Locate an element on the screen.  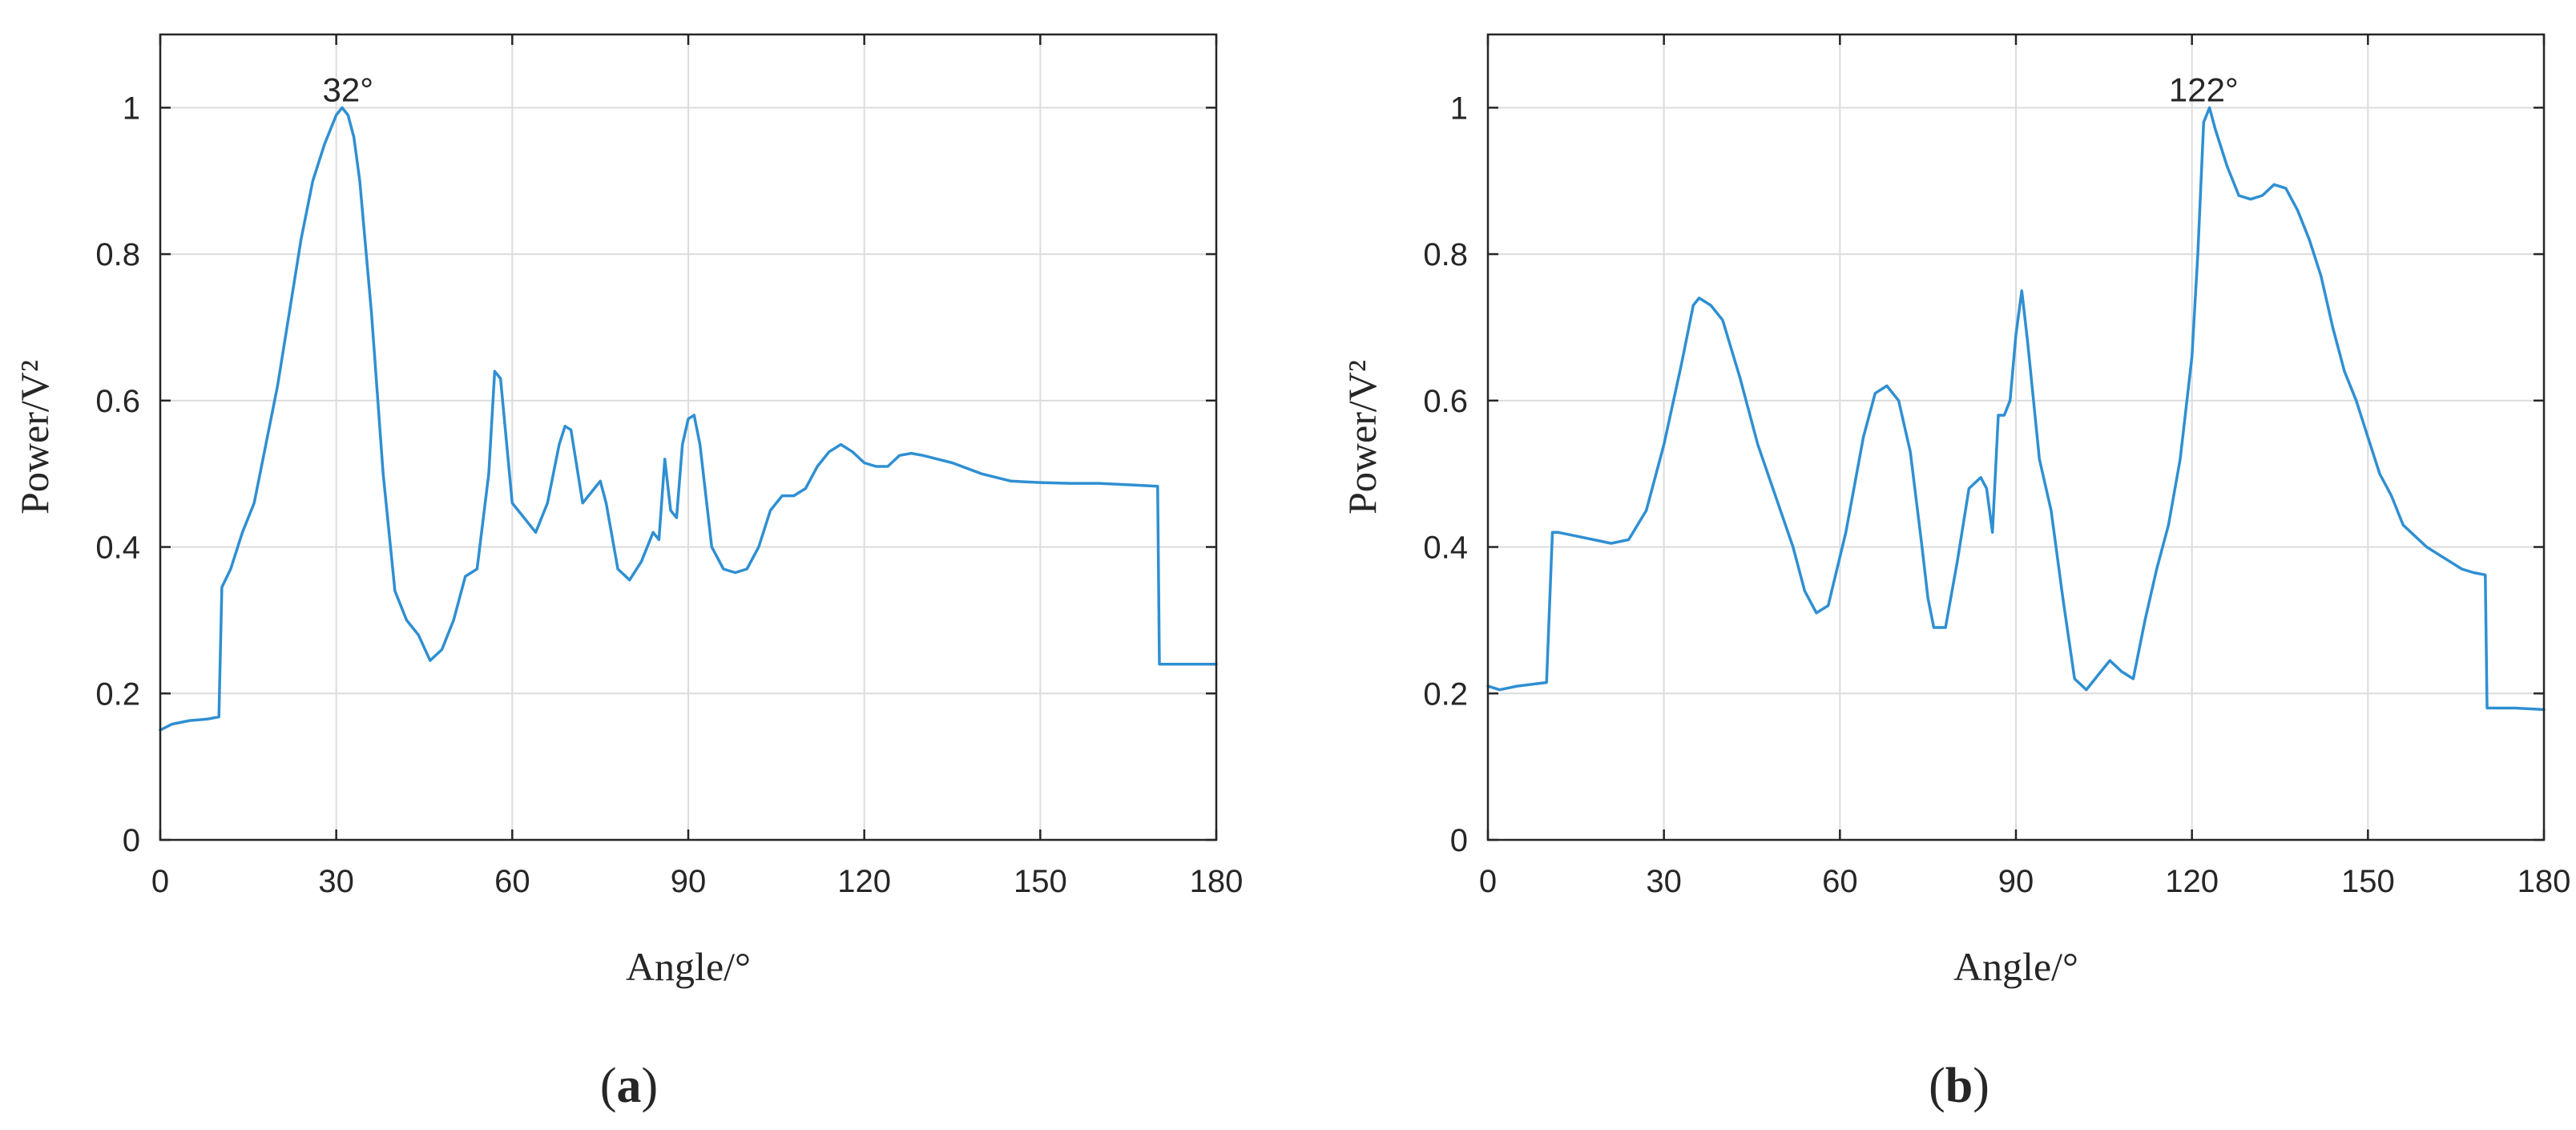
peak-annotation: 32° is located at coordinates (348, 89).